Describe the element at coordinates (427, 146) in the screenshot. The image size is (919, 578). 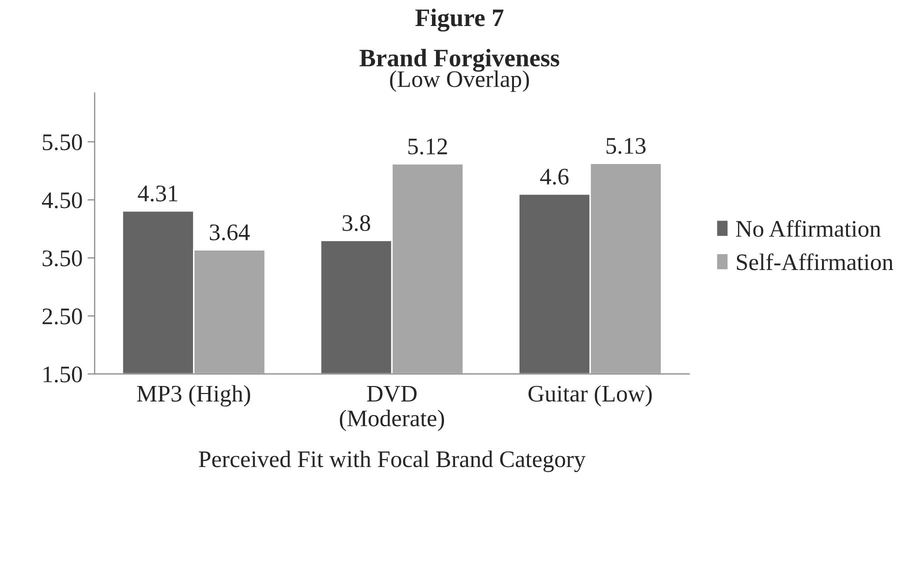
I see `data-label: 5.12` at that location.